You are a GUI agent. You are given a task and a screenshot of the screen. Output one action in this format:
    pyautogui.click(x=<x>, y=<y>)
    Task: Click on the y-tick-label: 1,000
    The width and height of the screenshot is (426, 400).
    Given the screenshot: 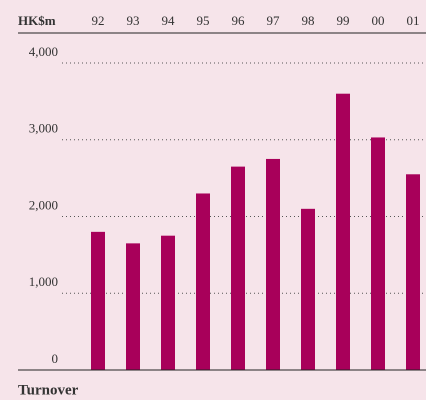 What is the action you would take?
    pyautogui.click(x=43, y=281)
    